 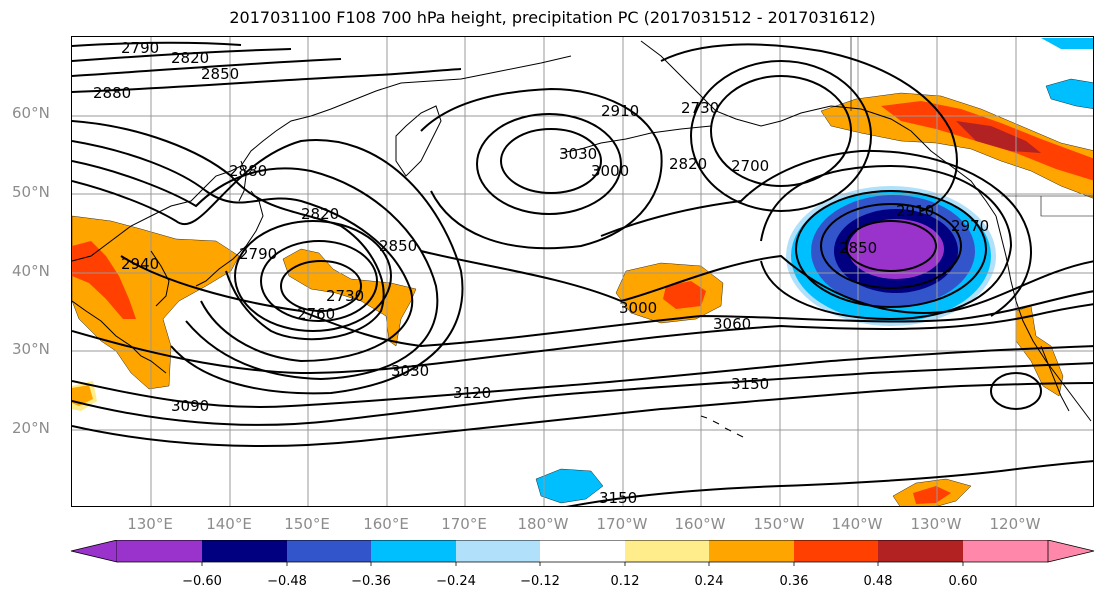 What do you see at coordinates (963, 581) in the screenshot?
I see `colorbar-tick-label: 0.60` at bounding box center [963, 581].